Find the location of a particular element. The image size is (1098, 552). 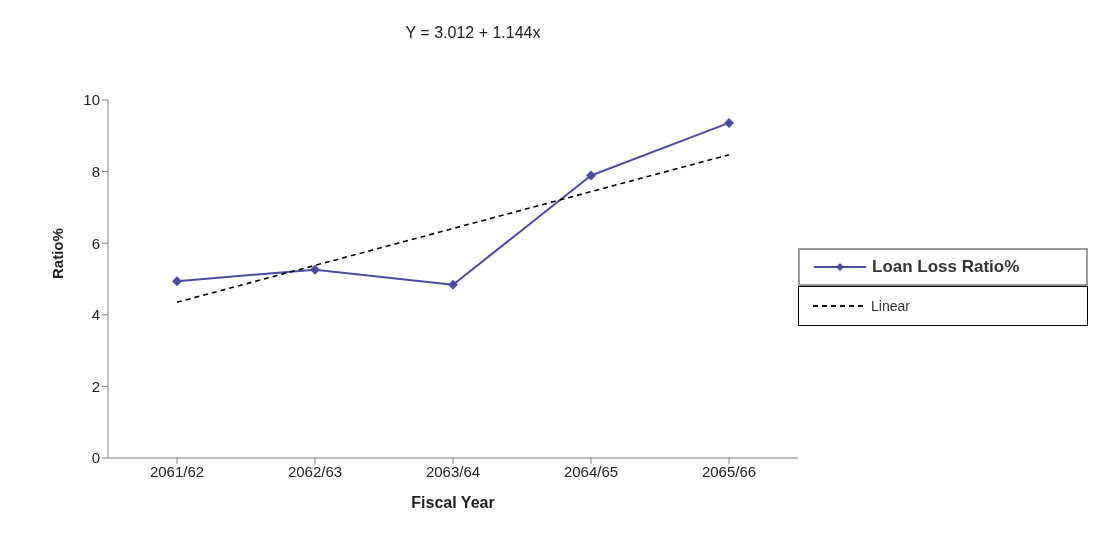

y-tick-label: 6 is located at coordinates (95, 243).